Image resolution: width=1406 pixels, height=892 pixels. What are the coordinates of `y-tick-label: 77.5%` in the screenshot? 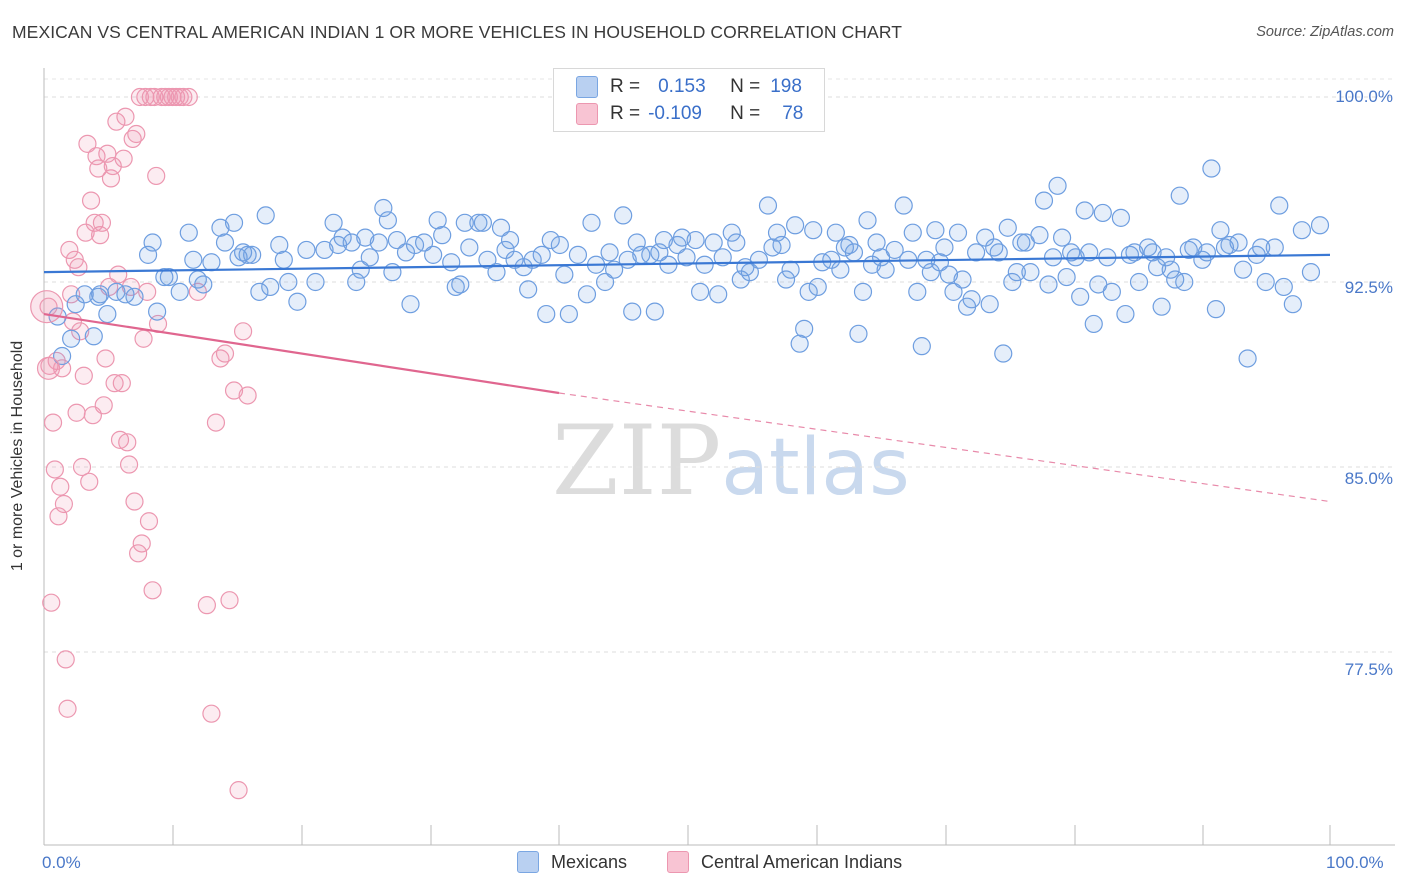 It's located at (1368, 669).